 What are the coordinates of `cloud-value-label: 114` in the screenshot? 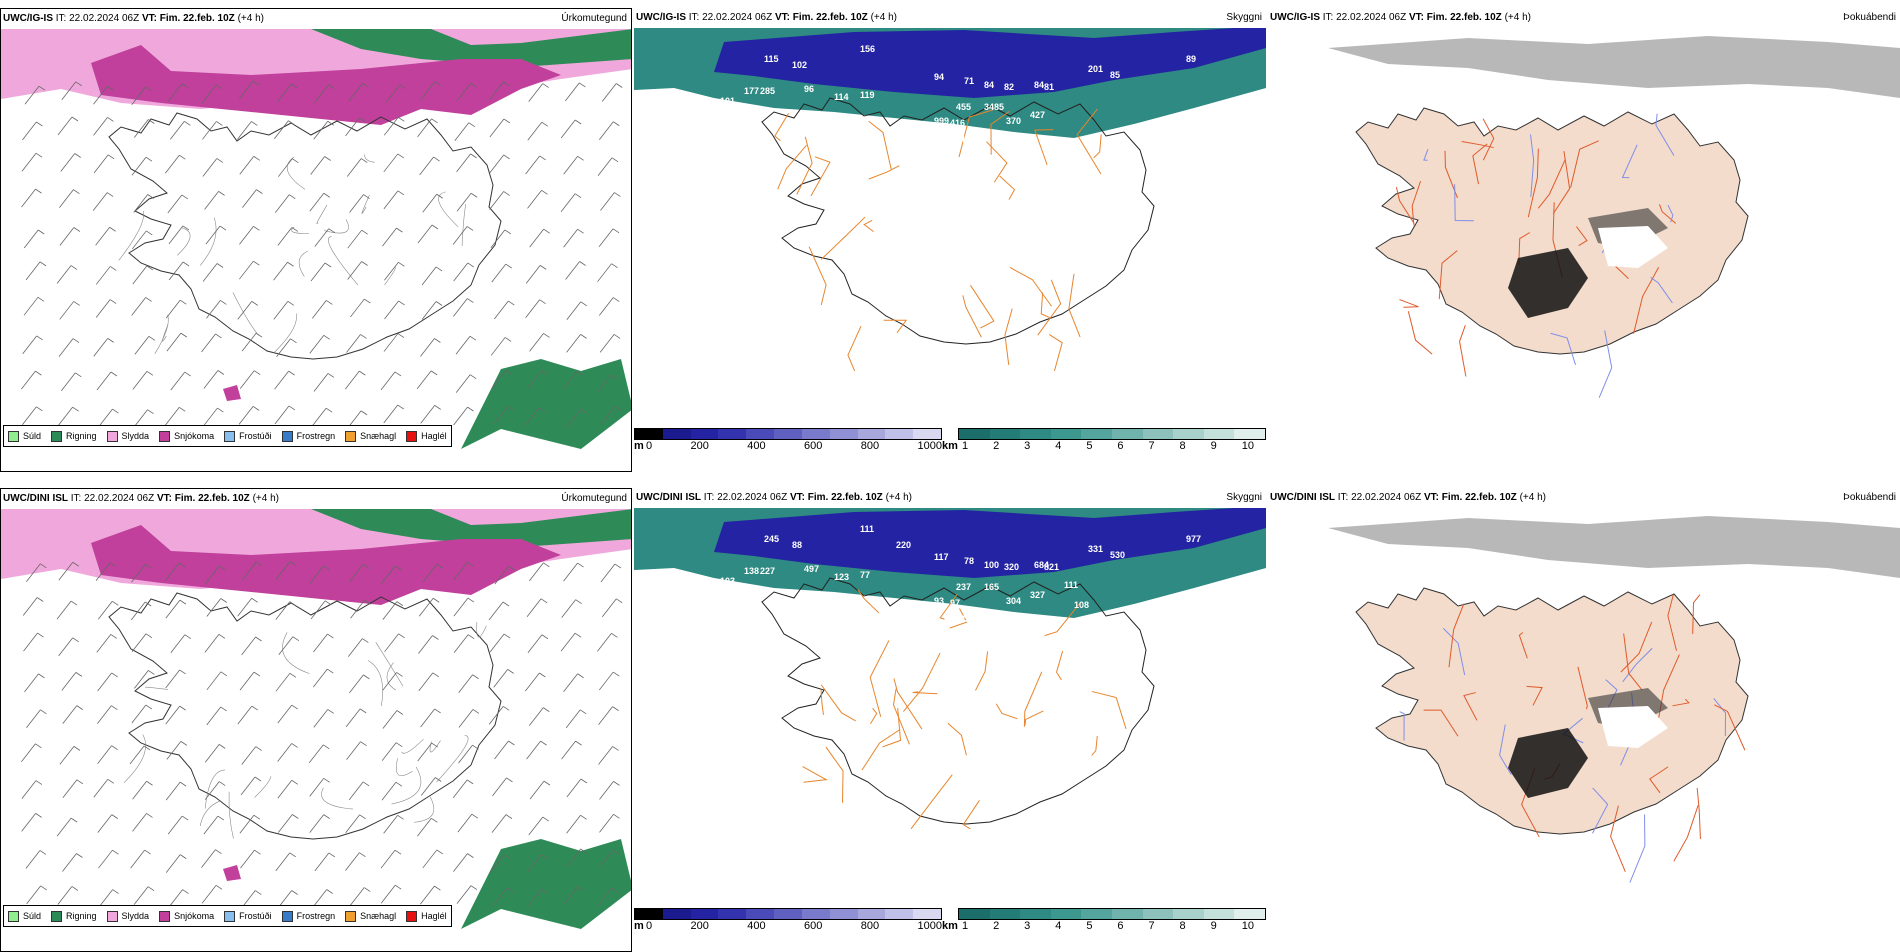 It's located at (841, 97).